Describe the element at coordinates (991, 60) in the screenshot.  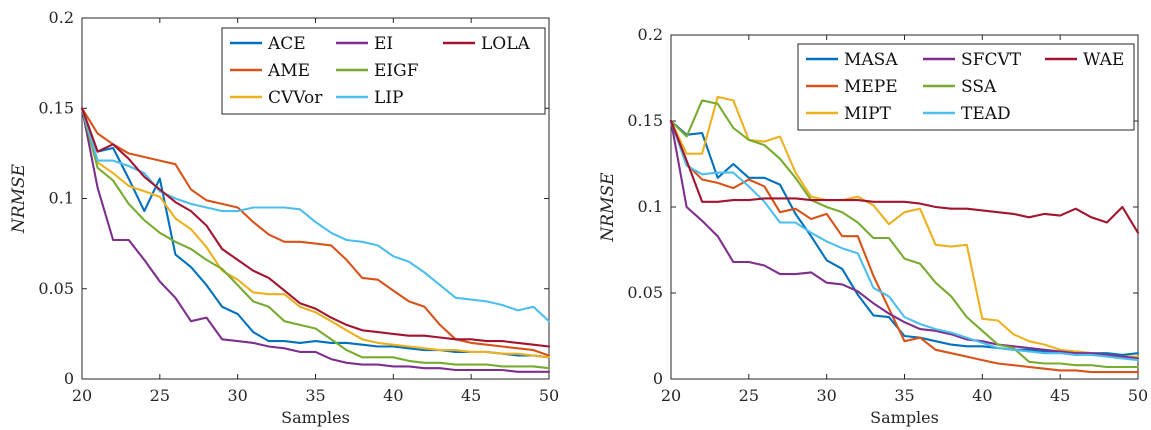
I see `legend-label-sfcvt: SFCVT` at that location.